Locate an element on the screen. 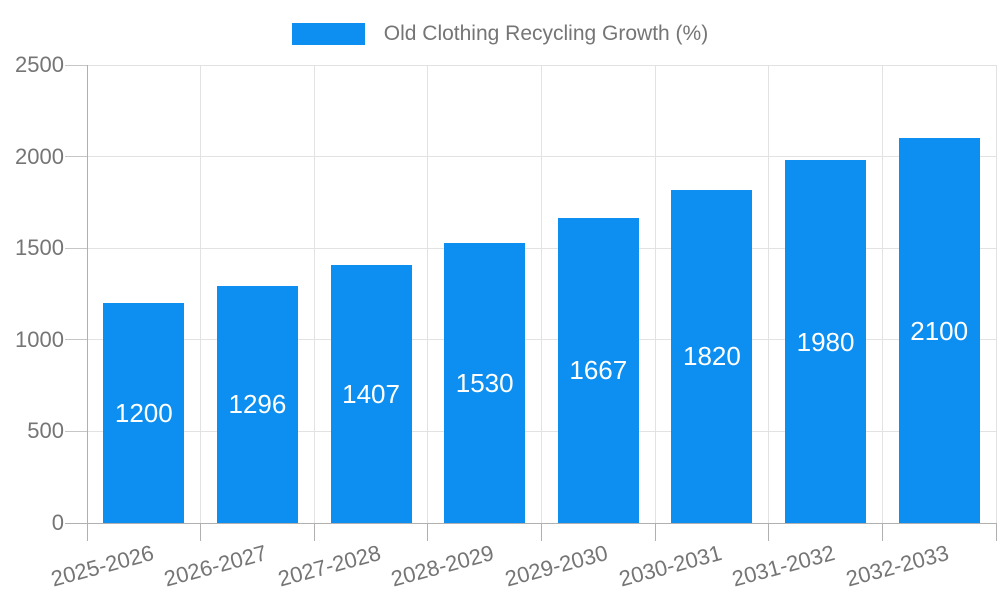  bar-value-label: 1820 is located at coordinates (712, 356).